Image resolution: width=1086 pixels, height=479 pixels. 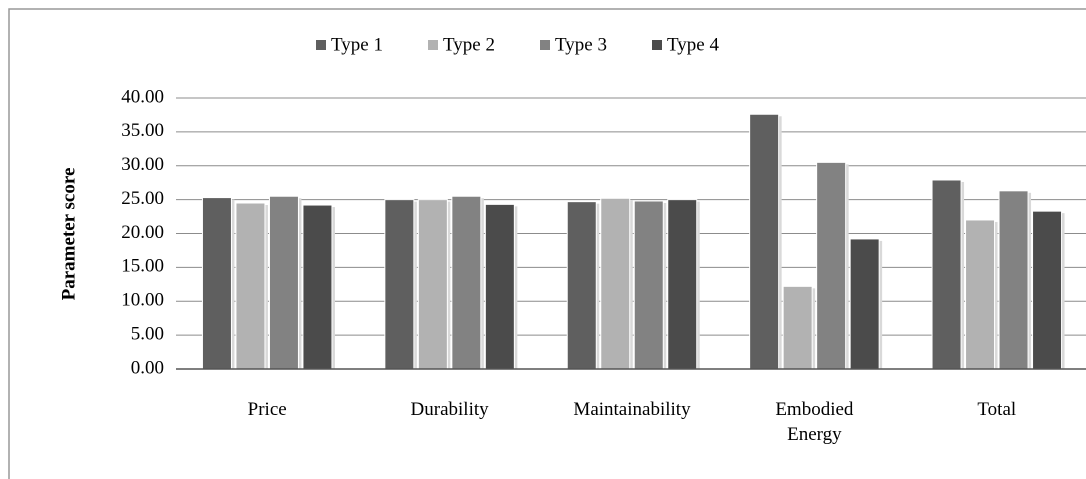 I want to click on y-tick-label: 0.00, so click(x=147, y=367).